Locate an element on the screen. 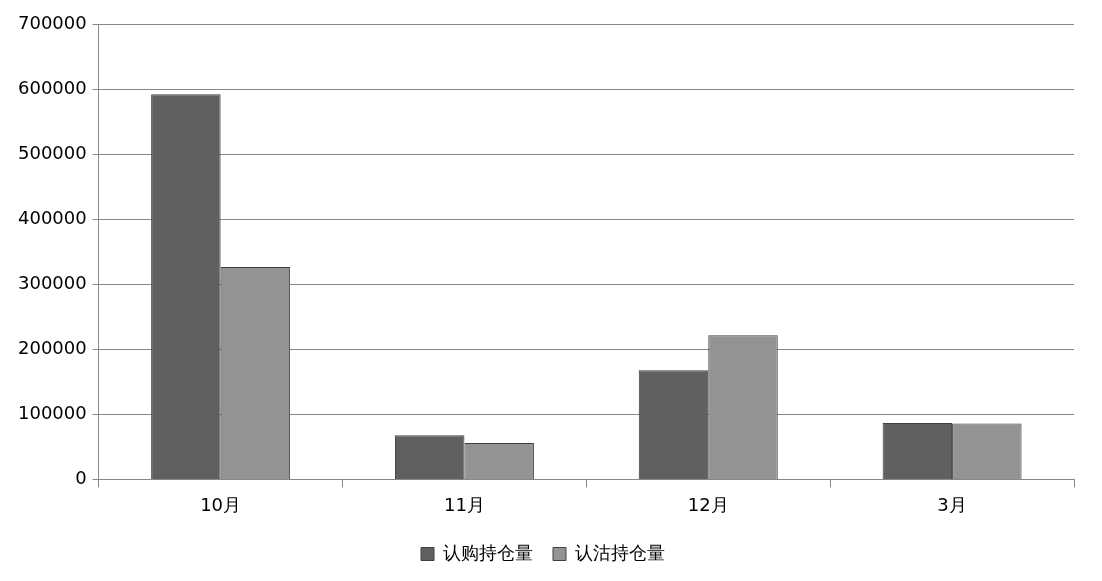 The height and width of the screenshot is (581, 1102). y-tick-label: 100000 is located at coordinates (52, 413).